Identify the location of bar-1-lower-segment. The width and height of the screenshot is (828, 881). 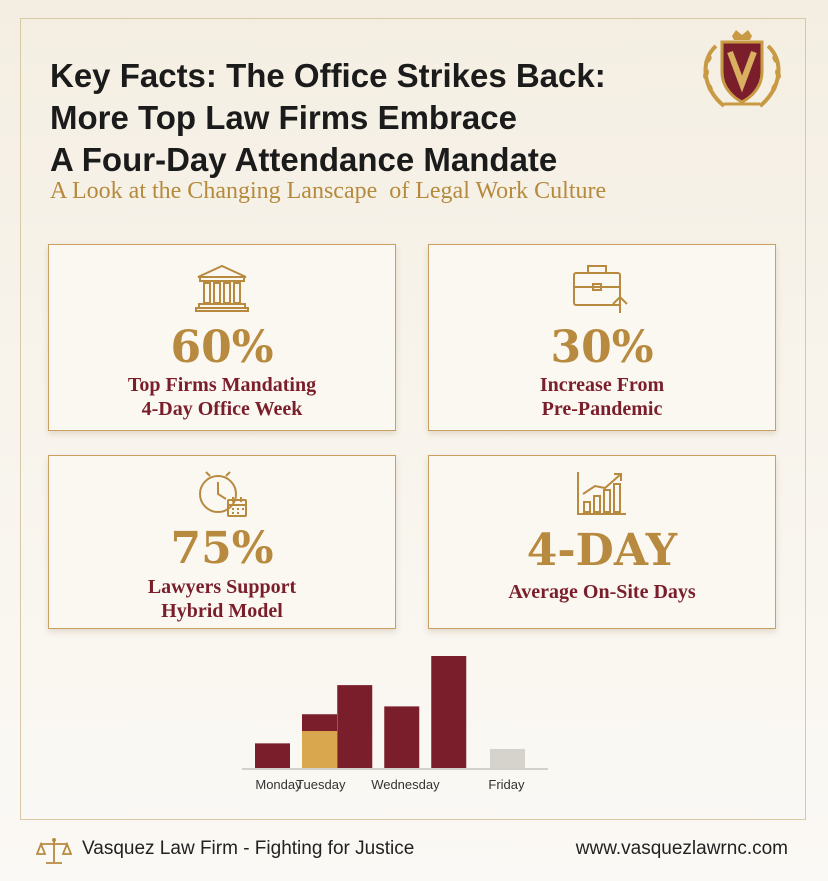
(319, 749).